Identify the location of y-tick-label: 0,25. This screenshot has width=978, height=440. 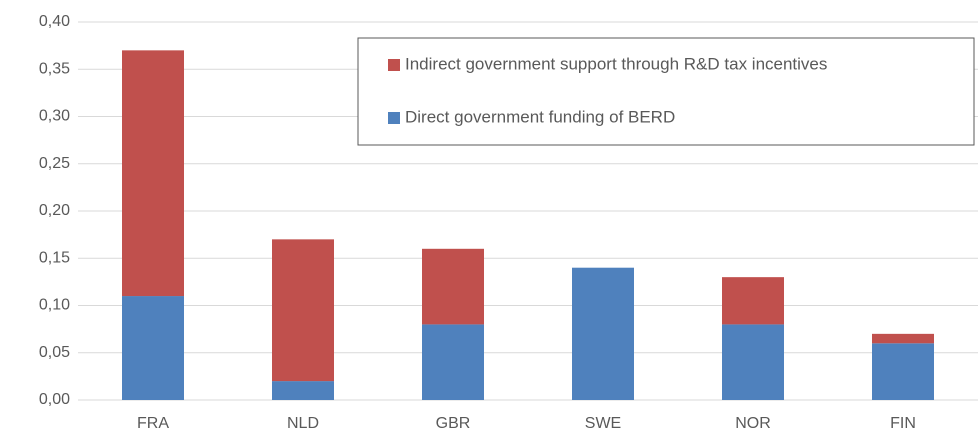
(54, 163).